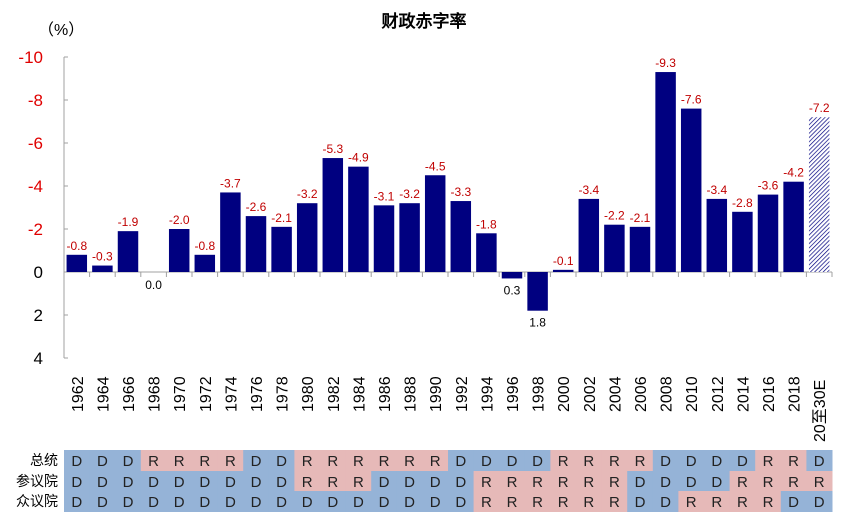  What do you see at coordinates (332, 149) in the screenshot?
I see `data-label: -5.3` at bounding box center [332, 149].